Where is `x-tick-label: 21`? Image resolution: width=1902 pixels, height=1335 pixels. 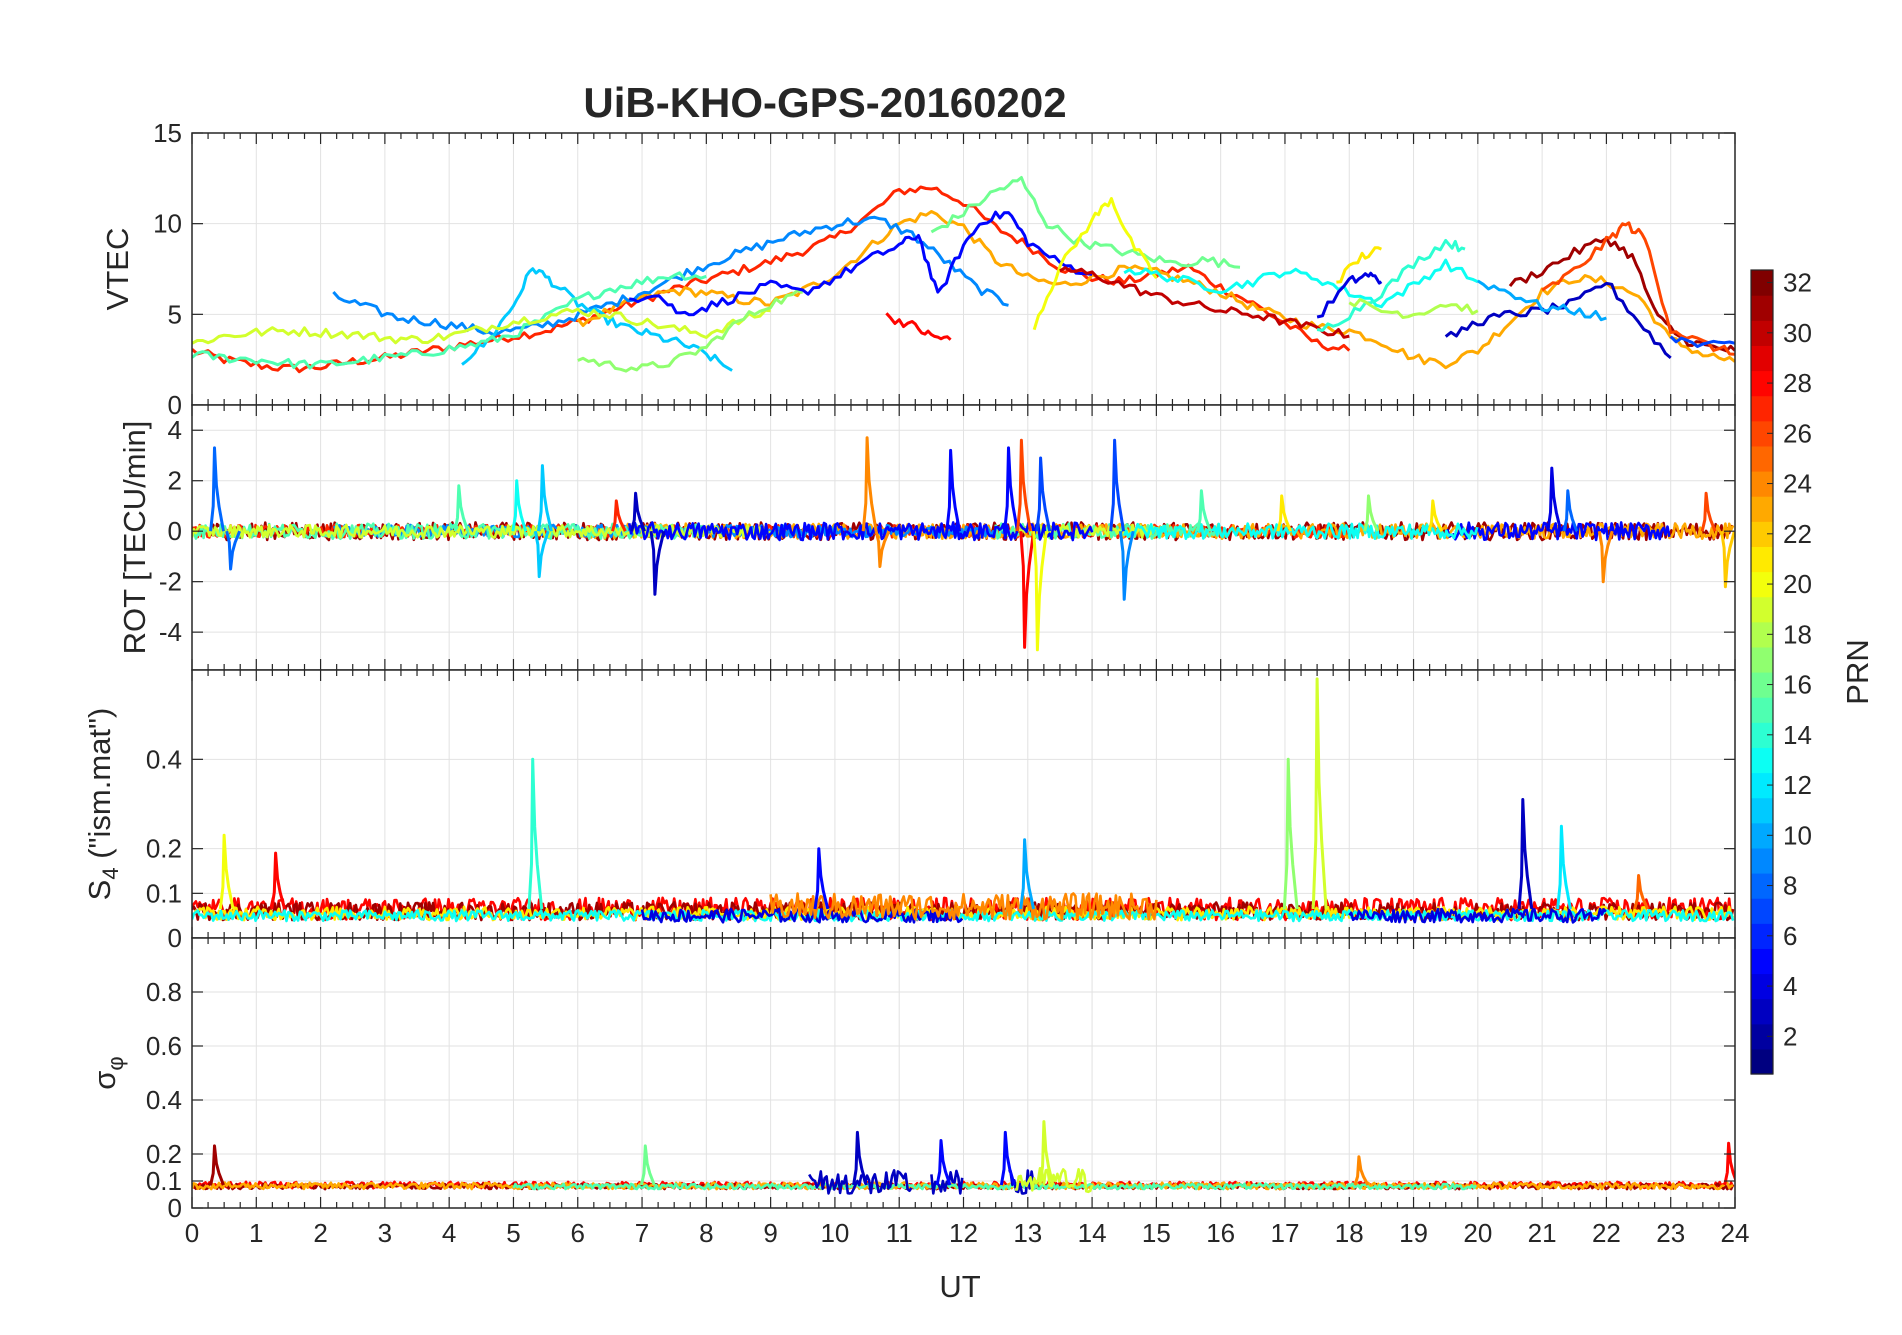
x-tick-label: 21 is located at coordinates (1542, 1233).